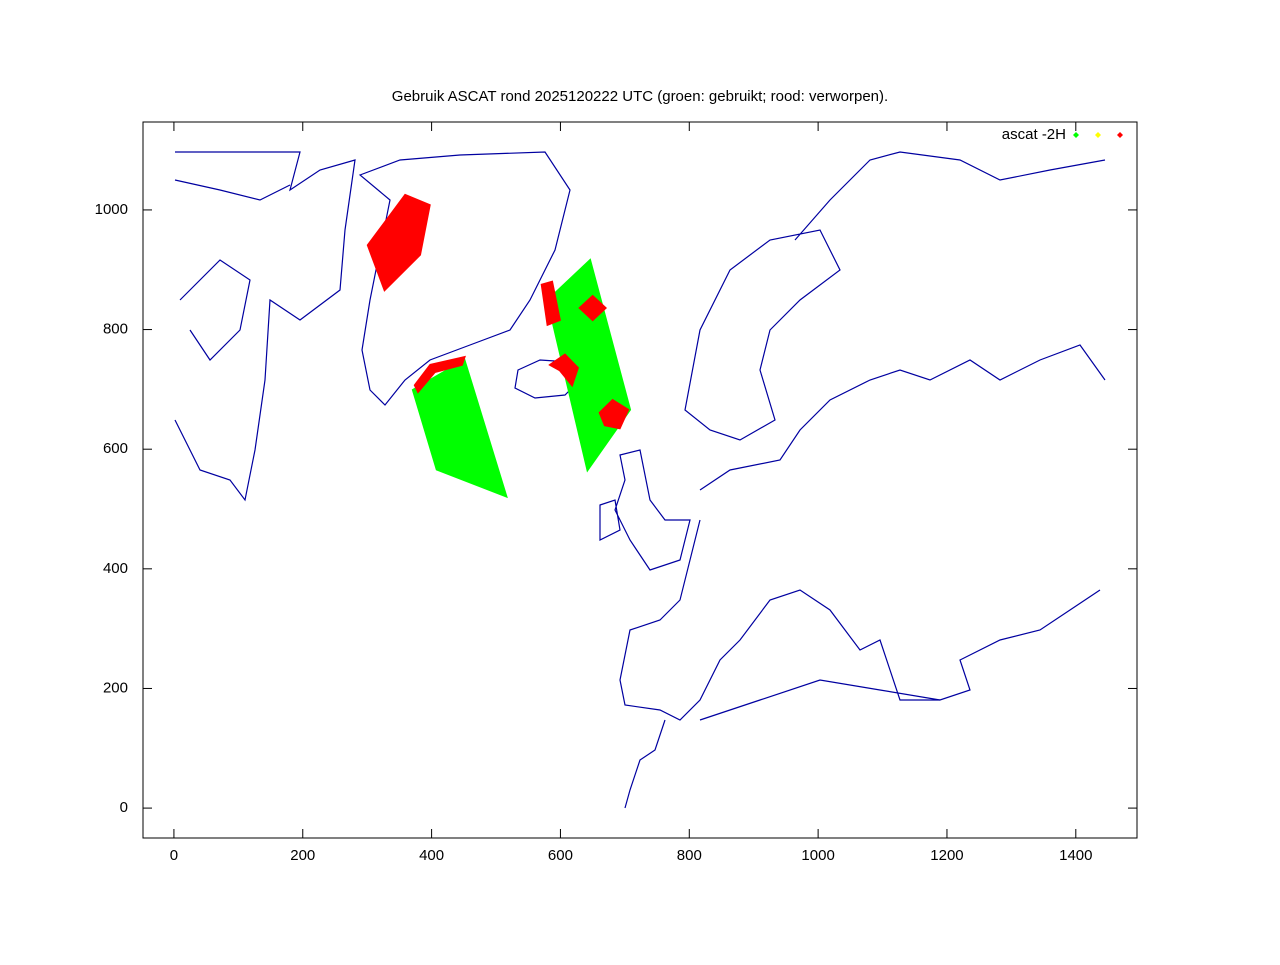 This screenshot has height=965, width=1280. I want to click on x-tick-label: 1400, so click(1075, 855).